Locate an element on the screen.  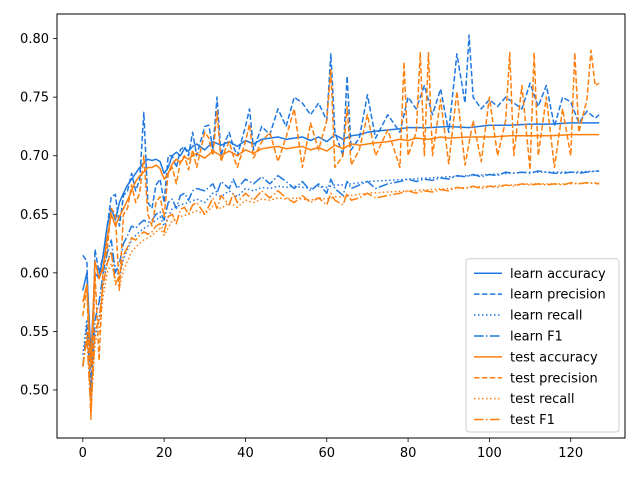
legend-label-test-accuracy: test accuracy is located at coordinates (554, 357).